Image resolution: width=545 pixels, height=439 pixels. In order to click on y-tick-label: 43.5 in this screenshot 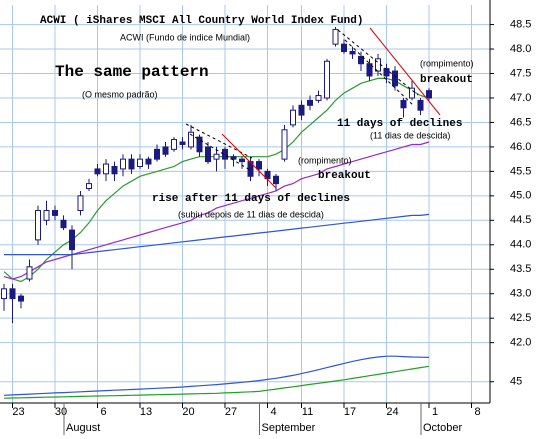, I will do `click(520, 269)`.